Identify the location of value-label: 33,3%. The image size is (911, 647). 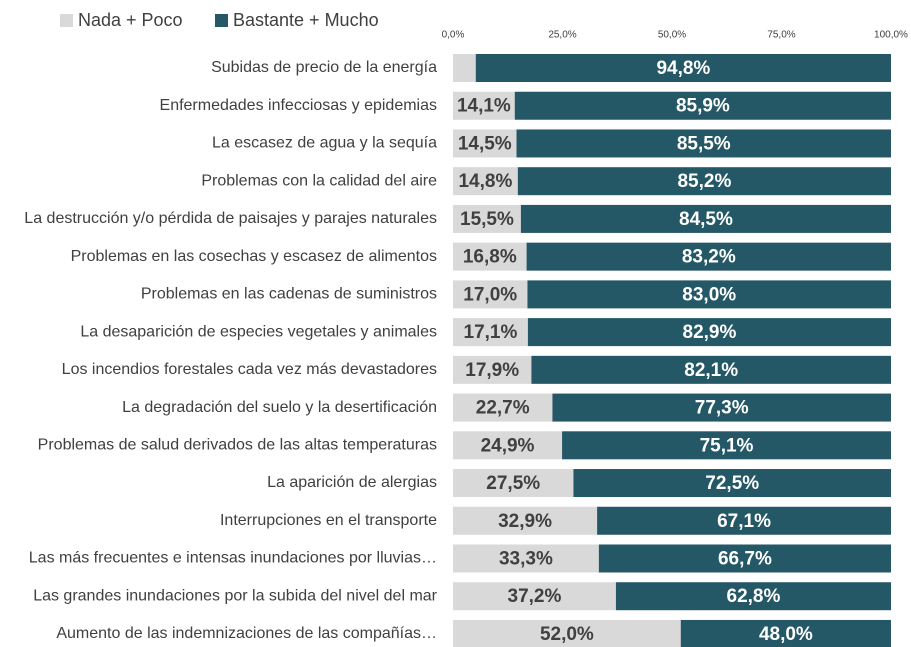
(526, 559).